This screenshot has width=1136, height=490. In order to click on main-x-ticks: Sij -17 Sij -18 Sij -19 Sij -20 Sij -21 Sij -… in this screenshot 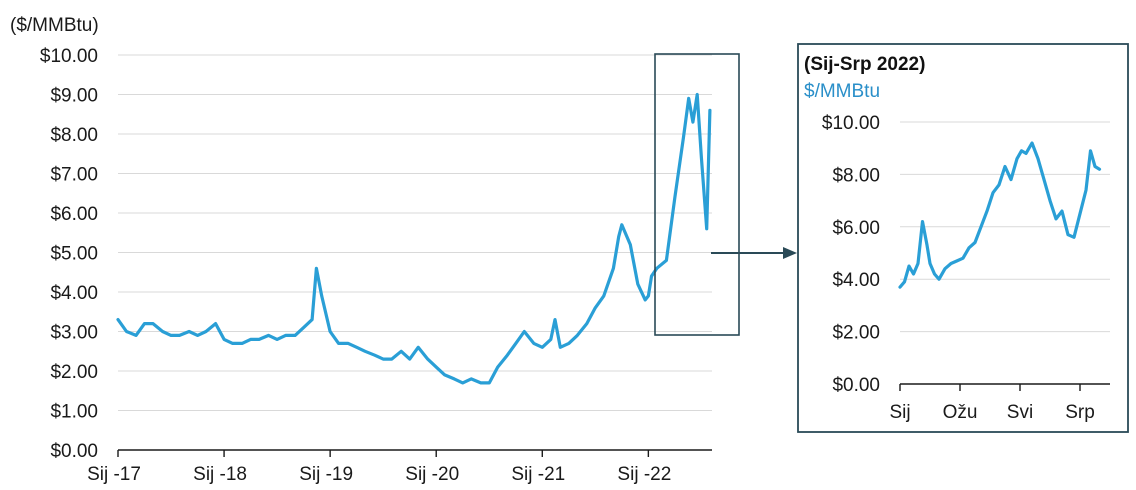, I will do `click(379, 467)`.